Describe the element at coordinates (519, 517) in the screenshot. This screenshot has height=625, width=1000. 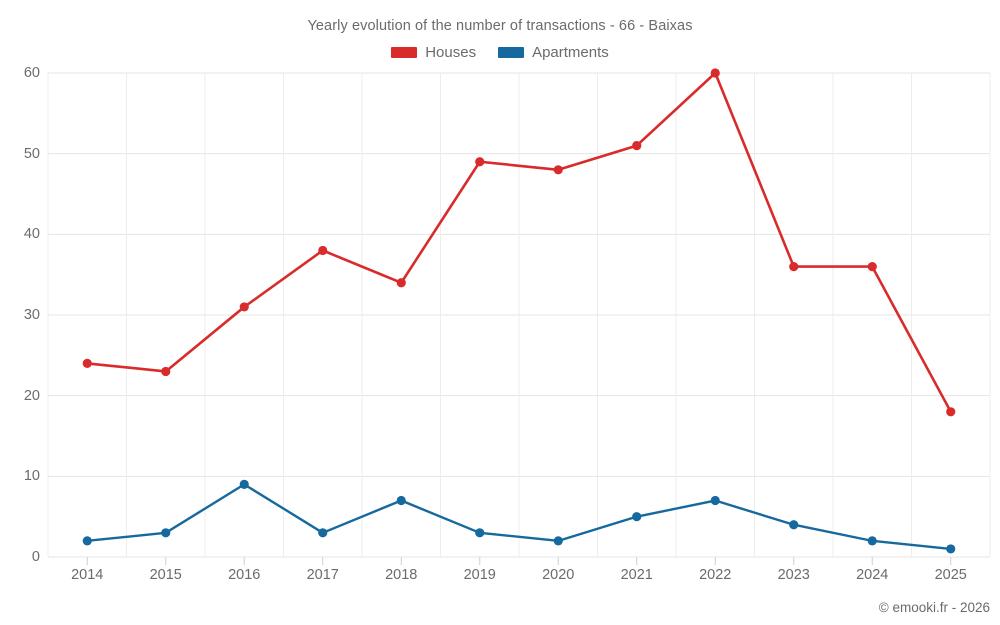
I see `series-line-apartments` at that location.